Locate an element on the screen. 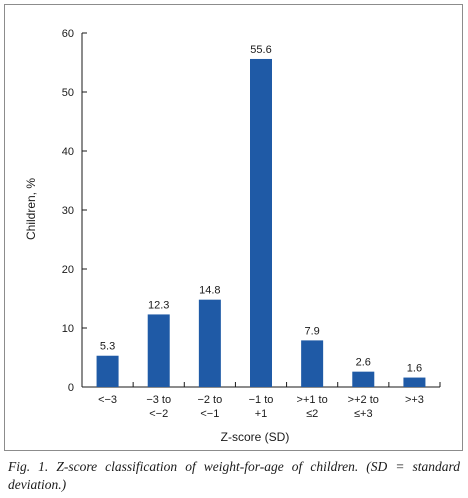 The height and width of the screenshot is (498, 468). y-axis: 0 10 20 30 40 50 60 is located at coordinates (74, 211).